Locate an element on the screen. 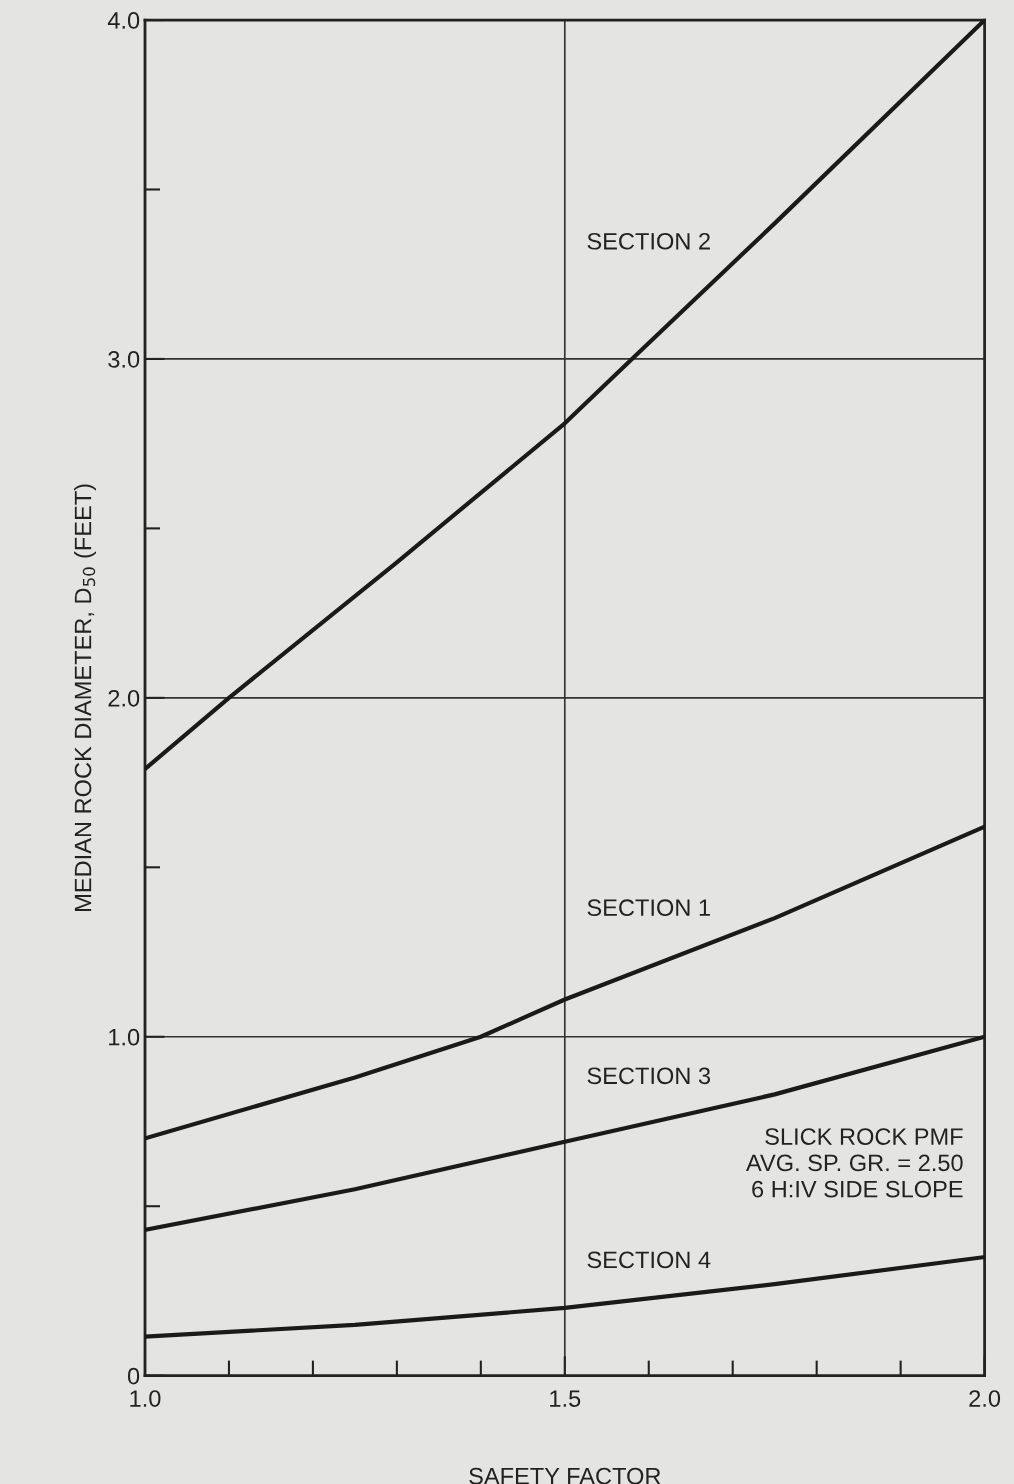  series-label: SECTION 3 is located at coordinates (649, 1076).